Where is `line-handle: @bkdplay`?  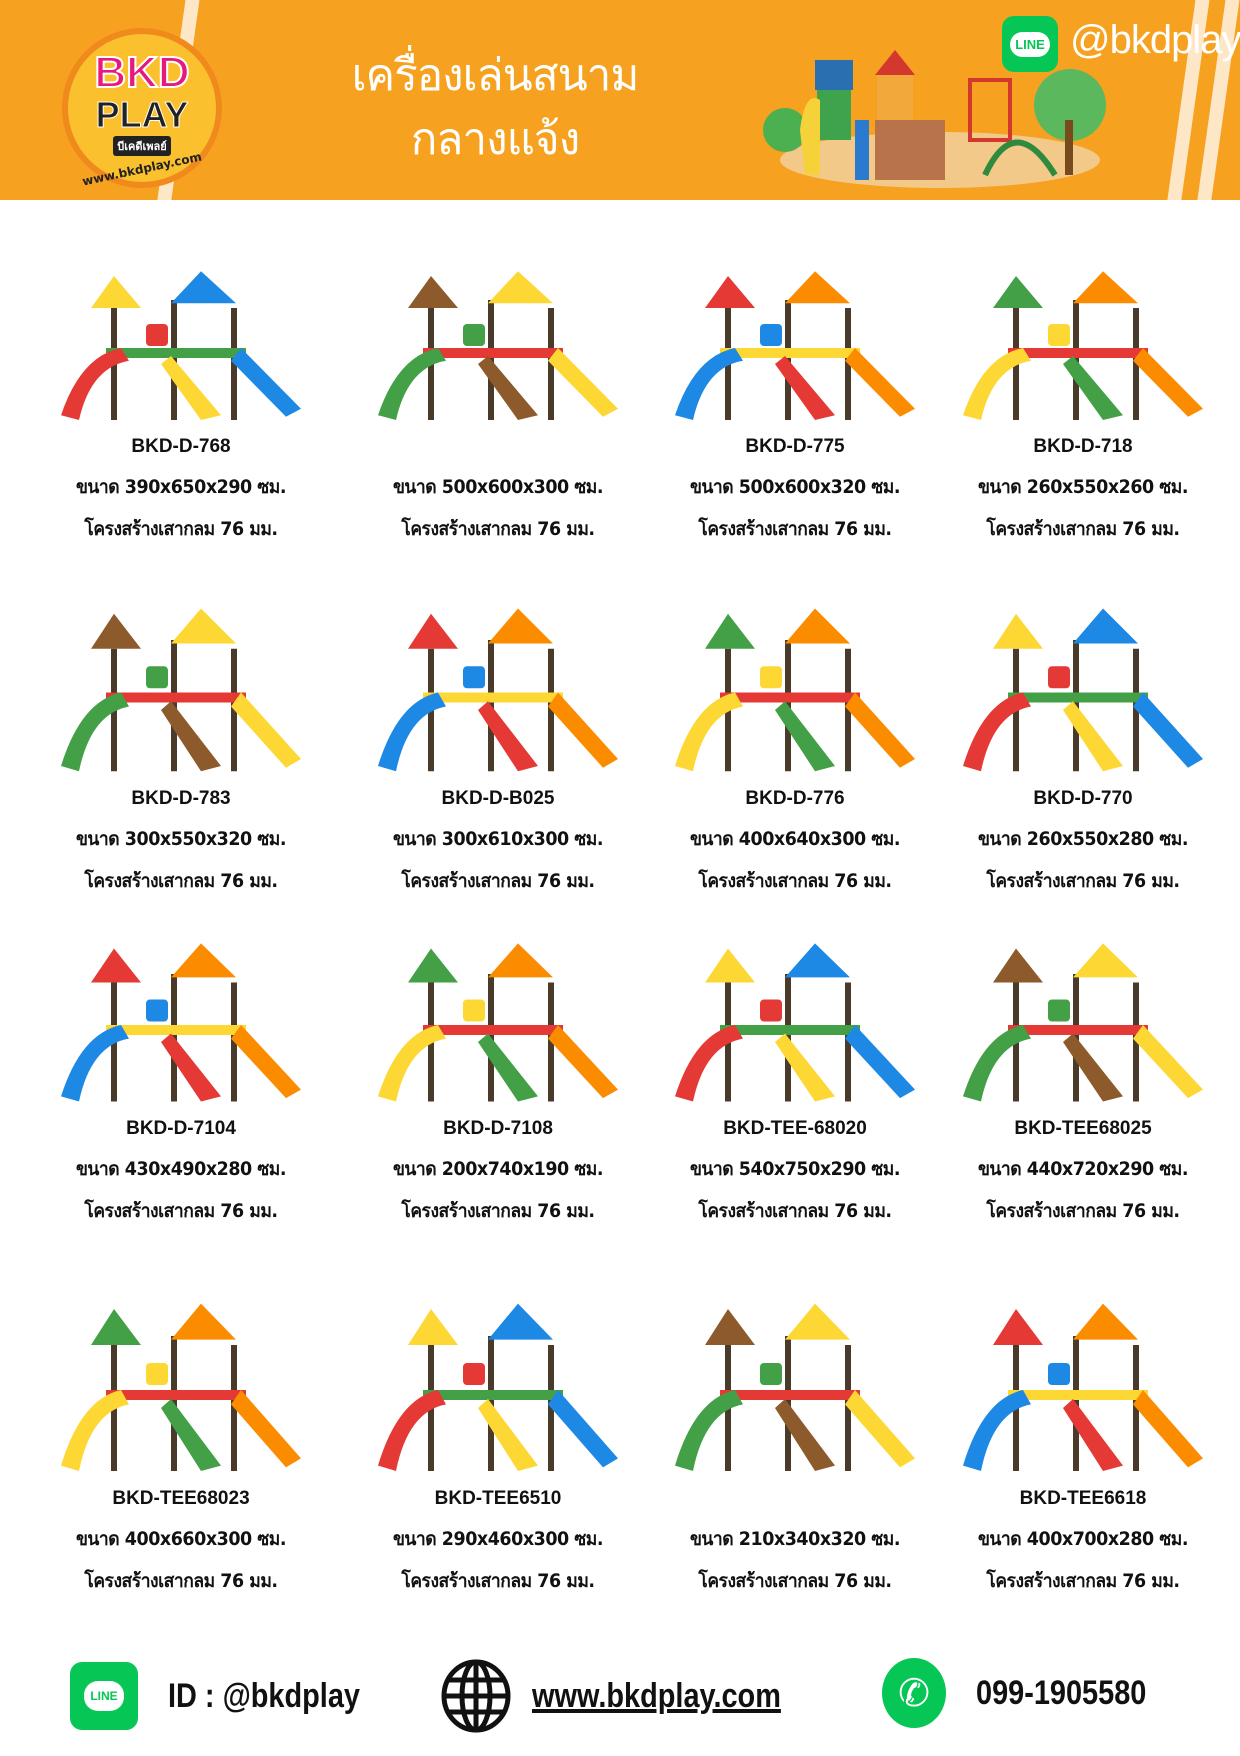 line-handle: @bkdplay is located at coordinates (1155, 40).